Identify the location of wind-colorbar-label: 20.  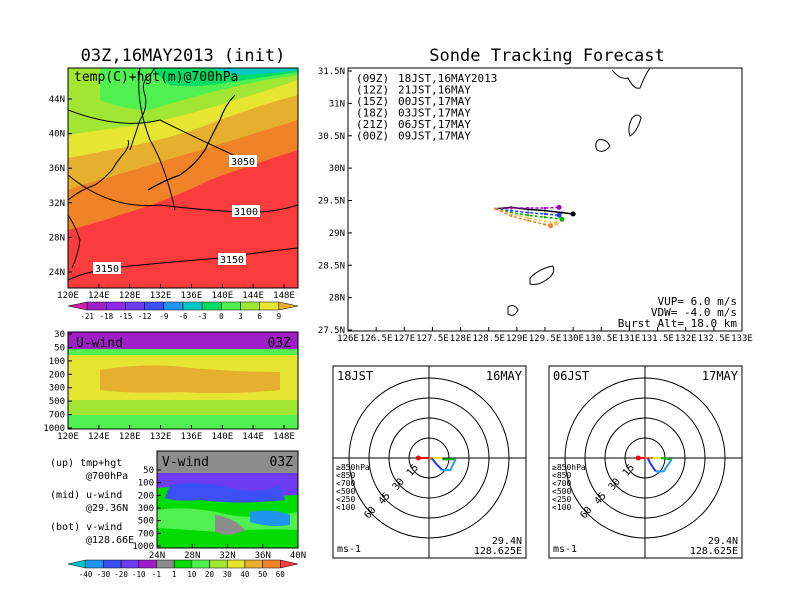
(210, 574).